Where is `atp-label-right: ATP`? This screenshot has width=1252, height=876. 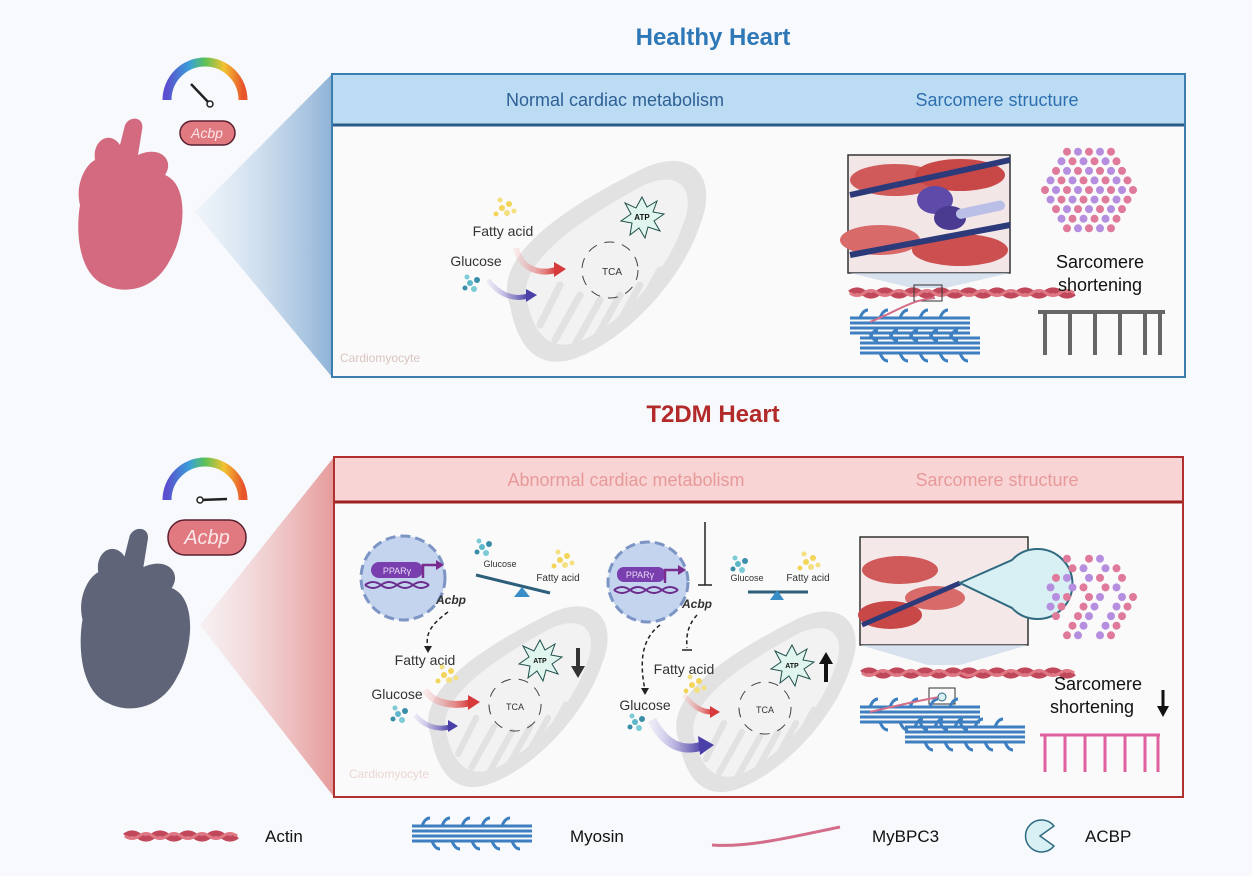 atp-label-right: ATP is located at coordinates (792, 666).